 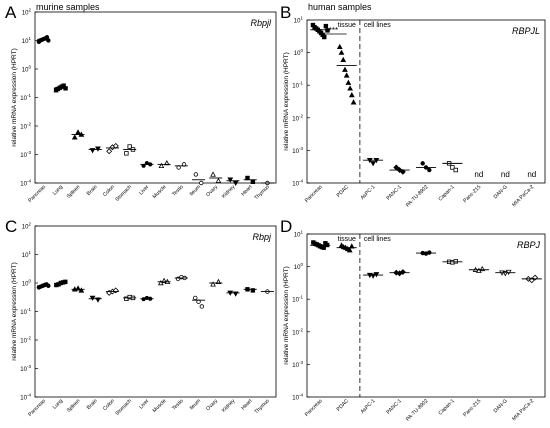 I want to click on group-brain, so click(x=95, y=150).